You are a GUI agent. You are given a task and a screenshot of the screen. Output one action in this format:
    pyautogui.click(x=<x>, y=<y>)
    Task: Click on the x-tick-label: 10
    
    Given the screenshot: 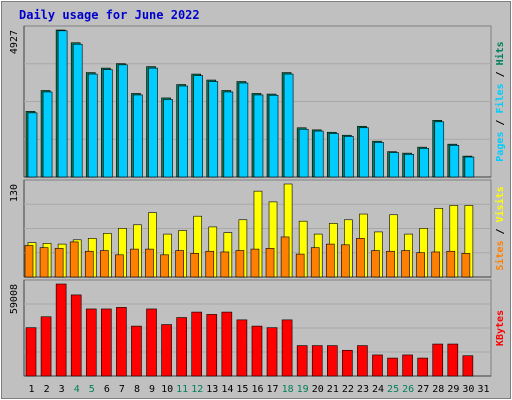 What is the action you would take?
    pyautogui.click(x=167, y=389)
    